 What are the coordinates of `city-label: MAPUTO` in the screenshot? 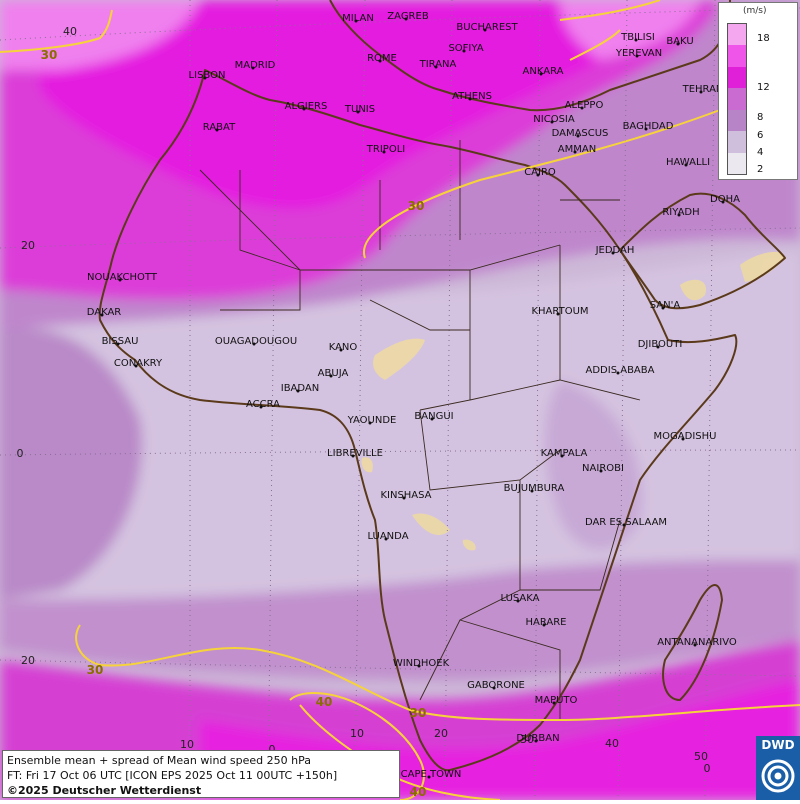 It's located at (556, 700).